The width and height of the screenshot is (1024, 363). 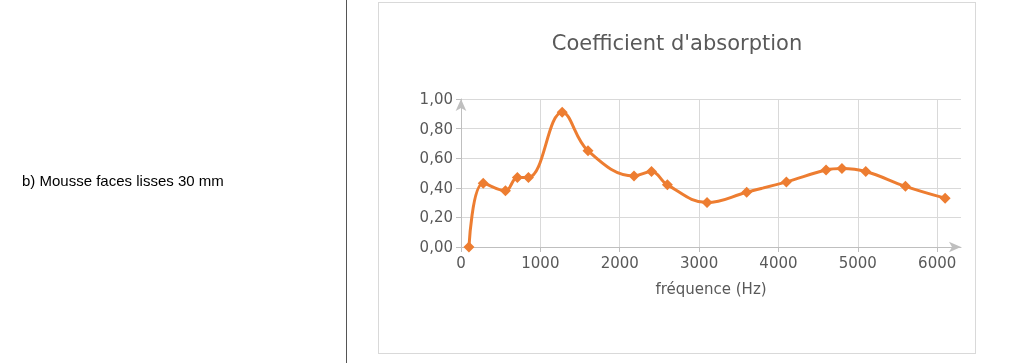 What do you see at coordinates (699, 262) in the screenshot?
I see `x-tick-label: 3000` at bounding box center [699, 262].